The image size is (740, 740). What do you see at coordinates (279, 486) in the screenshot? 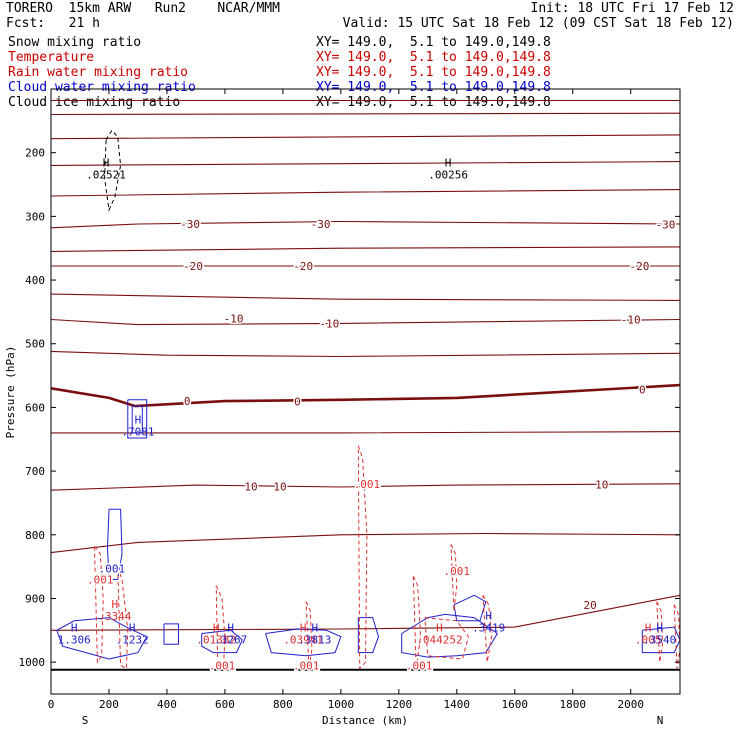
I see `contour-label-13: 10` at bounding box center [279, 486].